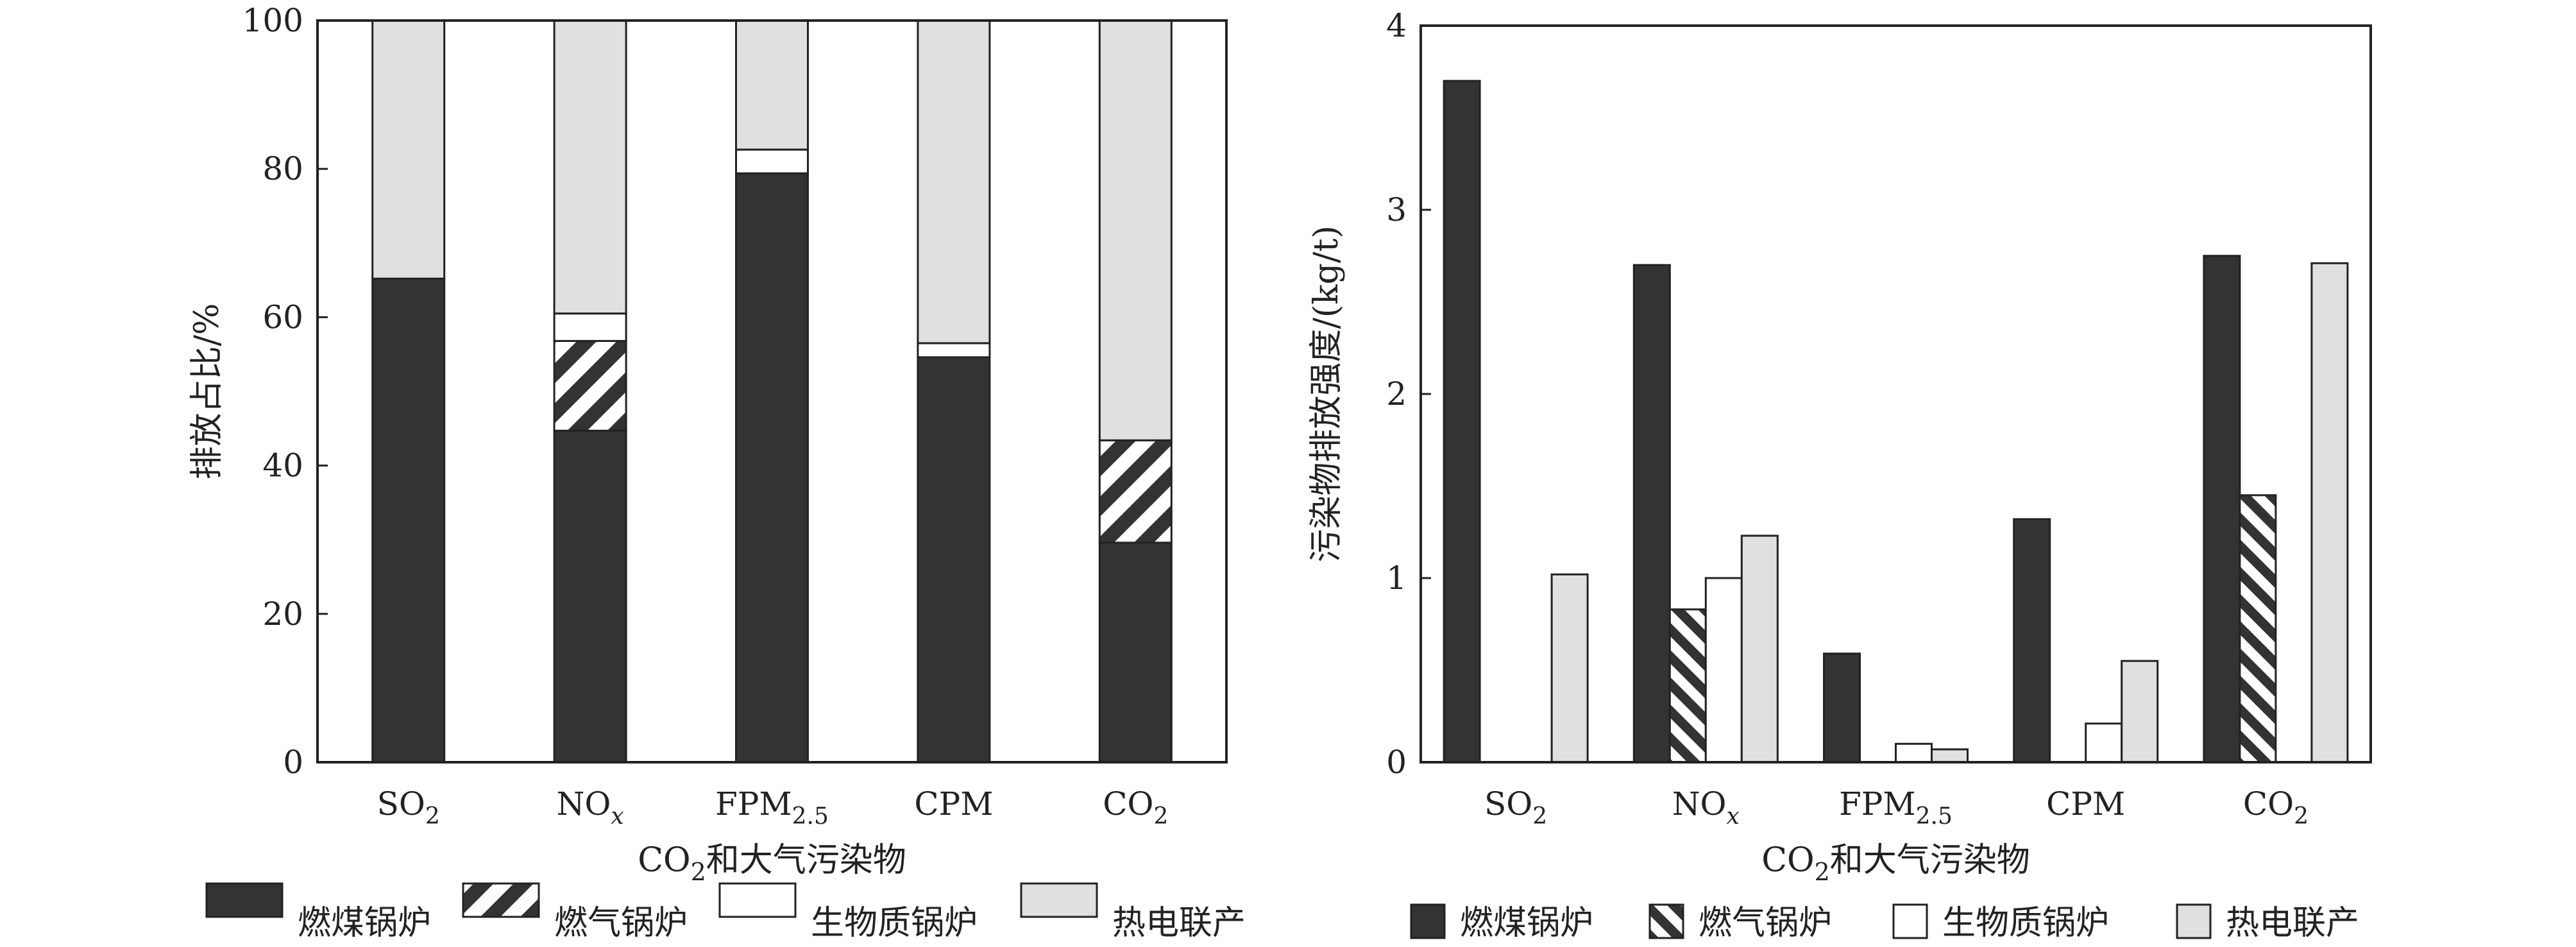 Image resolution: width=2576 pixels, height=947 pixels. I want to click on y-tick-label: 3, so click(1396, 209).